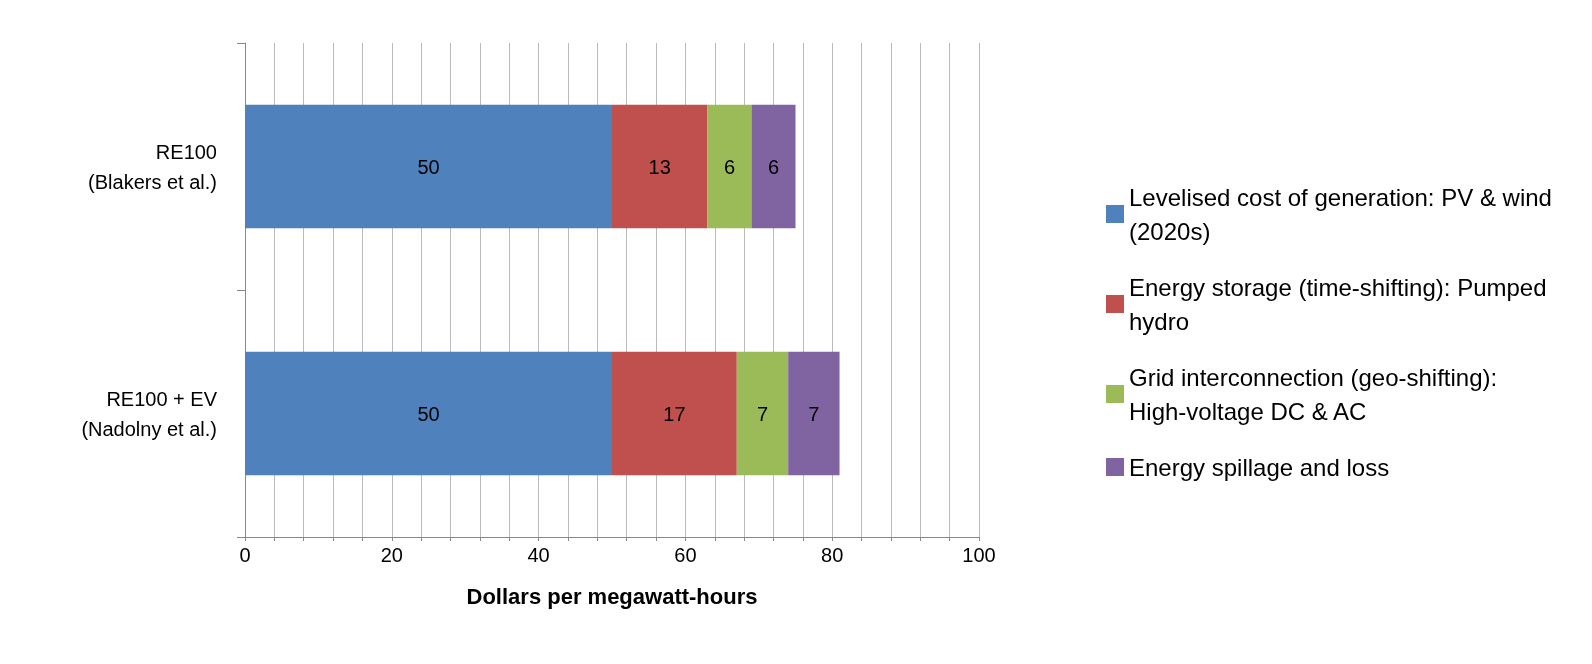  What do you see at coordinates (1316, 394) in the screenshot?
I see `legend-label: Grid interconnection (geo-shifting): High-voltage DC & AC` at bounding box center [1316, 394].